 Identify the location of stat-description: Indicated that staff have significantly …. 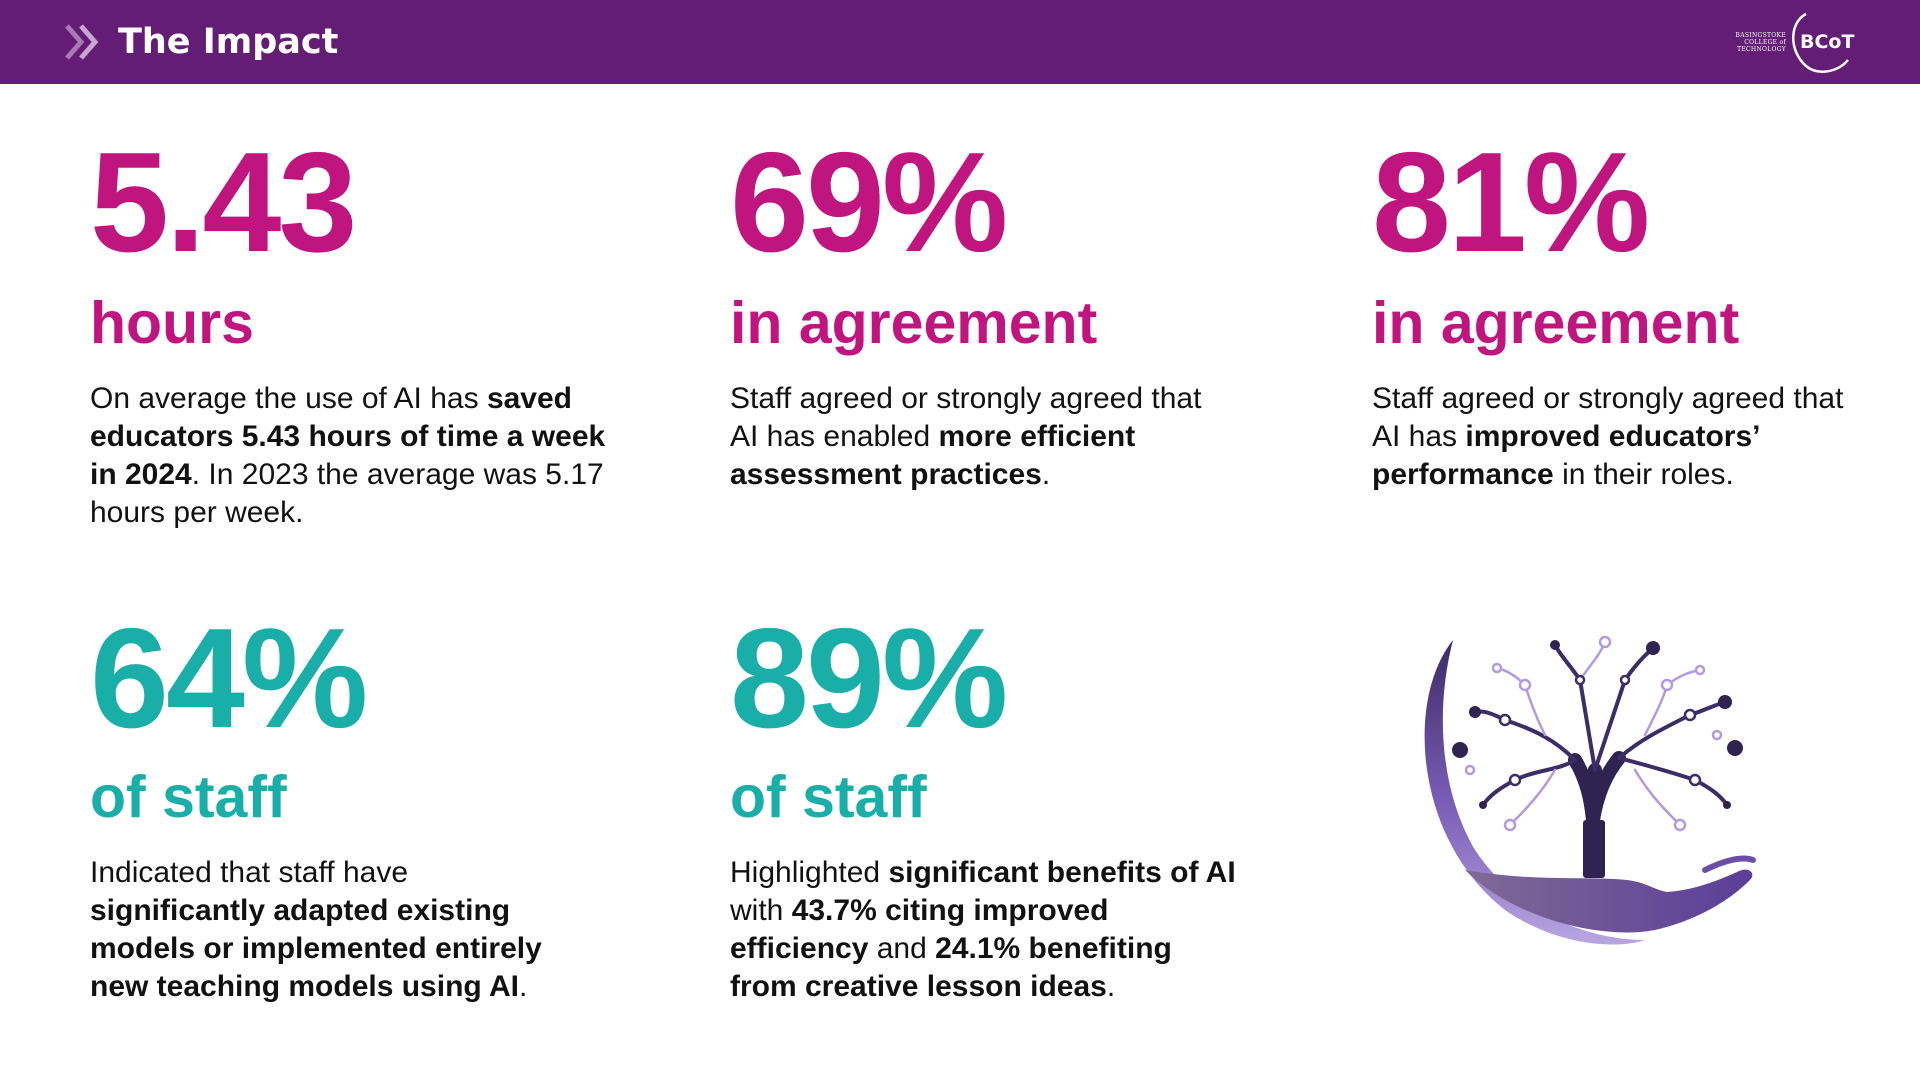
(316, 929).